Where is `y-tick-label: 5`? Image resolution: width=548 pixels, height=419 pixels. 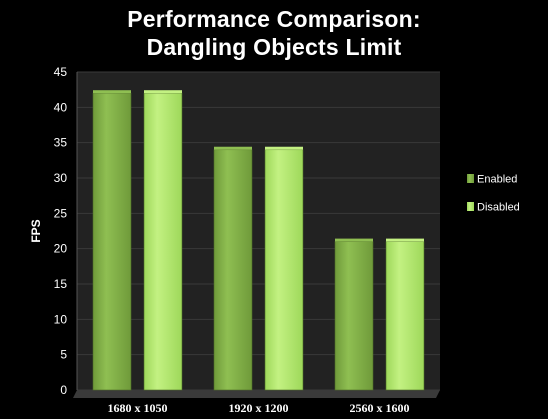
y-tick-label: 5 is located at coordinates (63, 355).